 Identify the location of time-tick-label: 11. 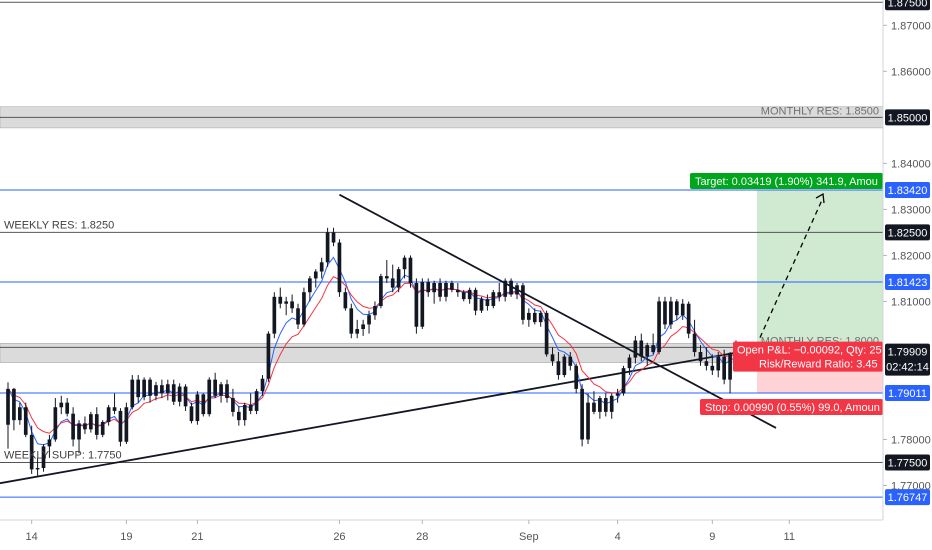
(789, 537).